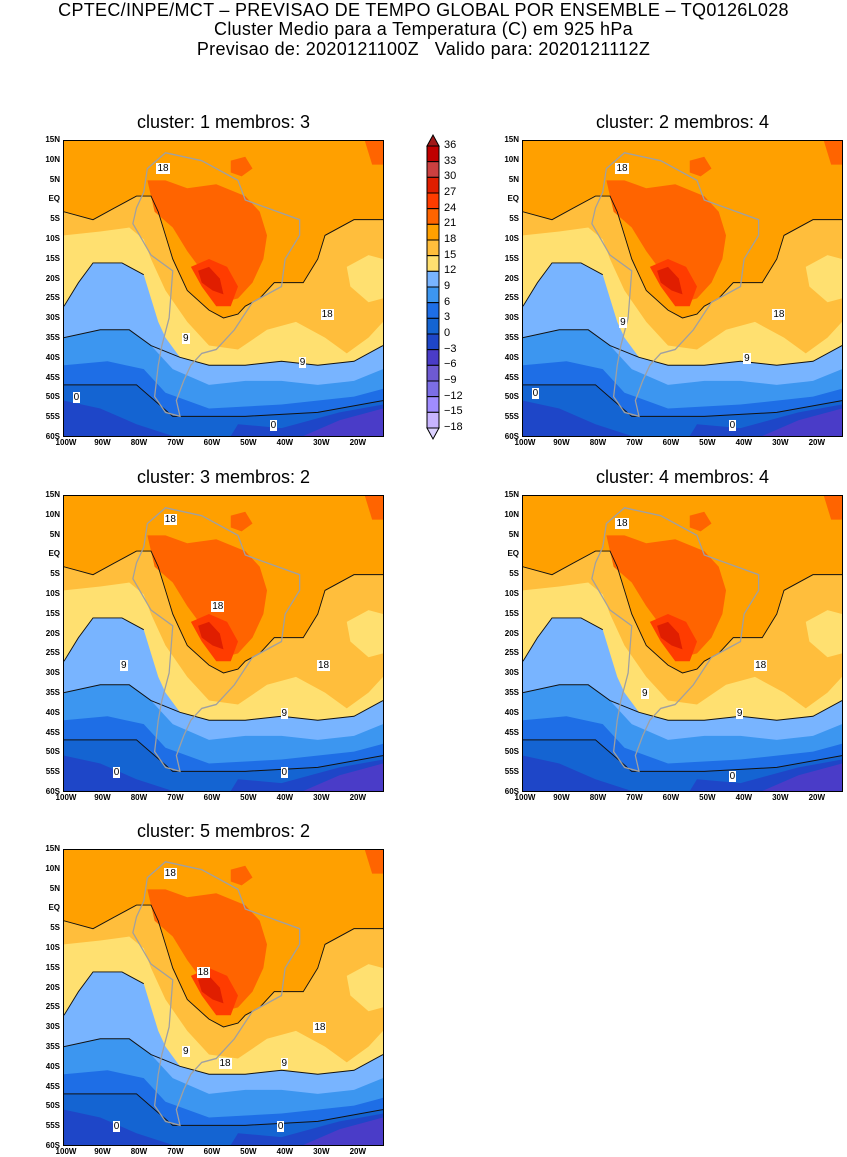  I want to click on colorbar-label: −6, so click(450, 364).